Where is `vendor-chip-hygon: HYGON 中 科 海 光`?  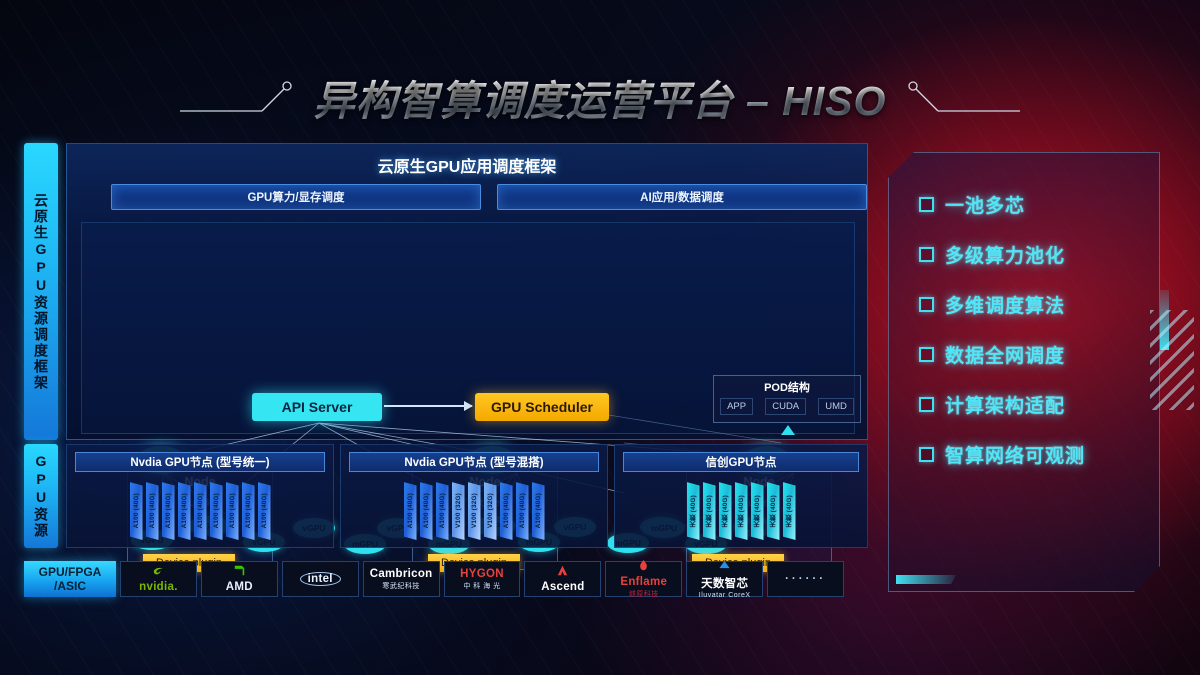 vendor-chip-hygon: HYGON 中 科 海 光 is located at coordinates (482, 579).